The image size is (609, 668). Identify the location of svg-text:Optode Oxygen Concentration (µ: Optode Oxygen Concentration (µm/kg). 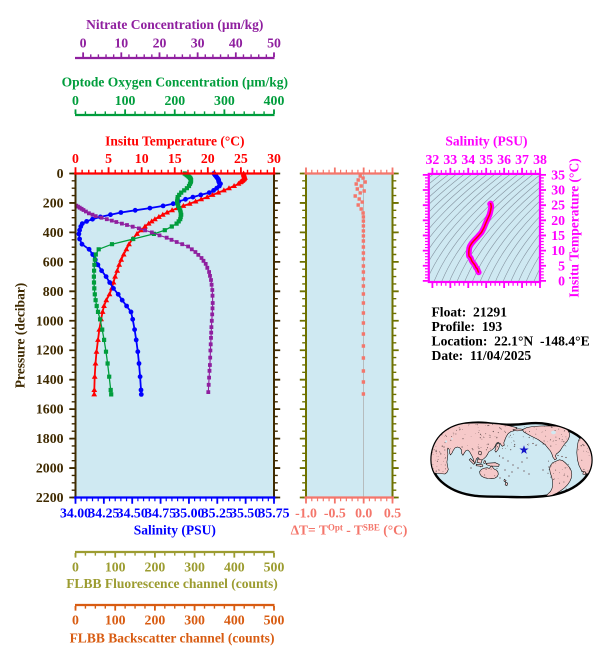
(175, 81).